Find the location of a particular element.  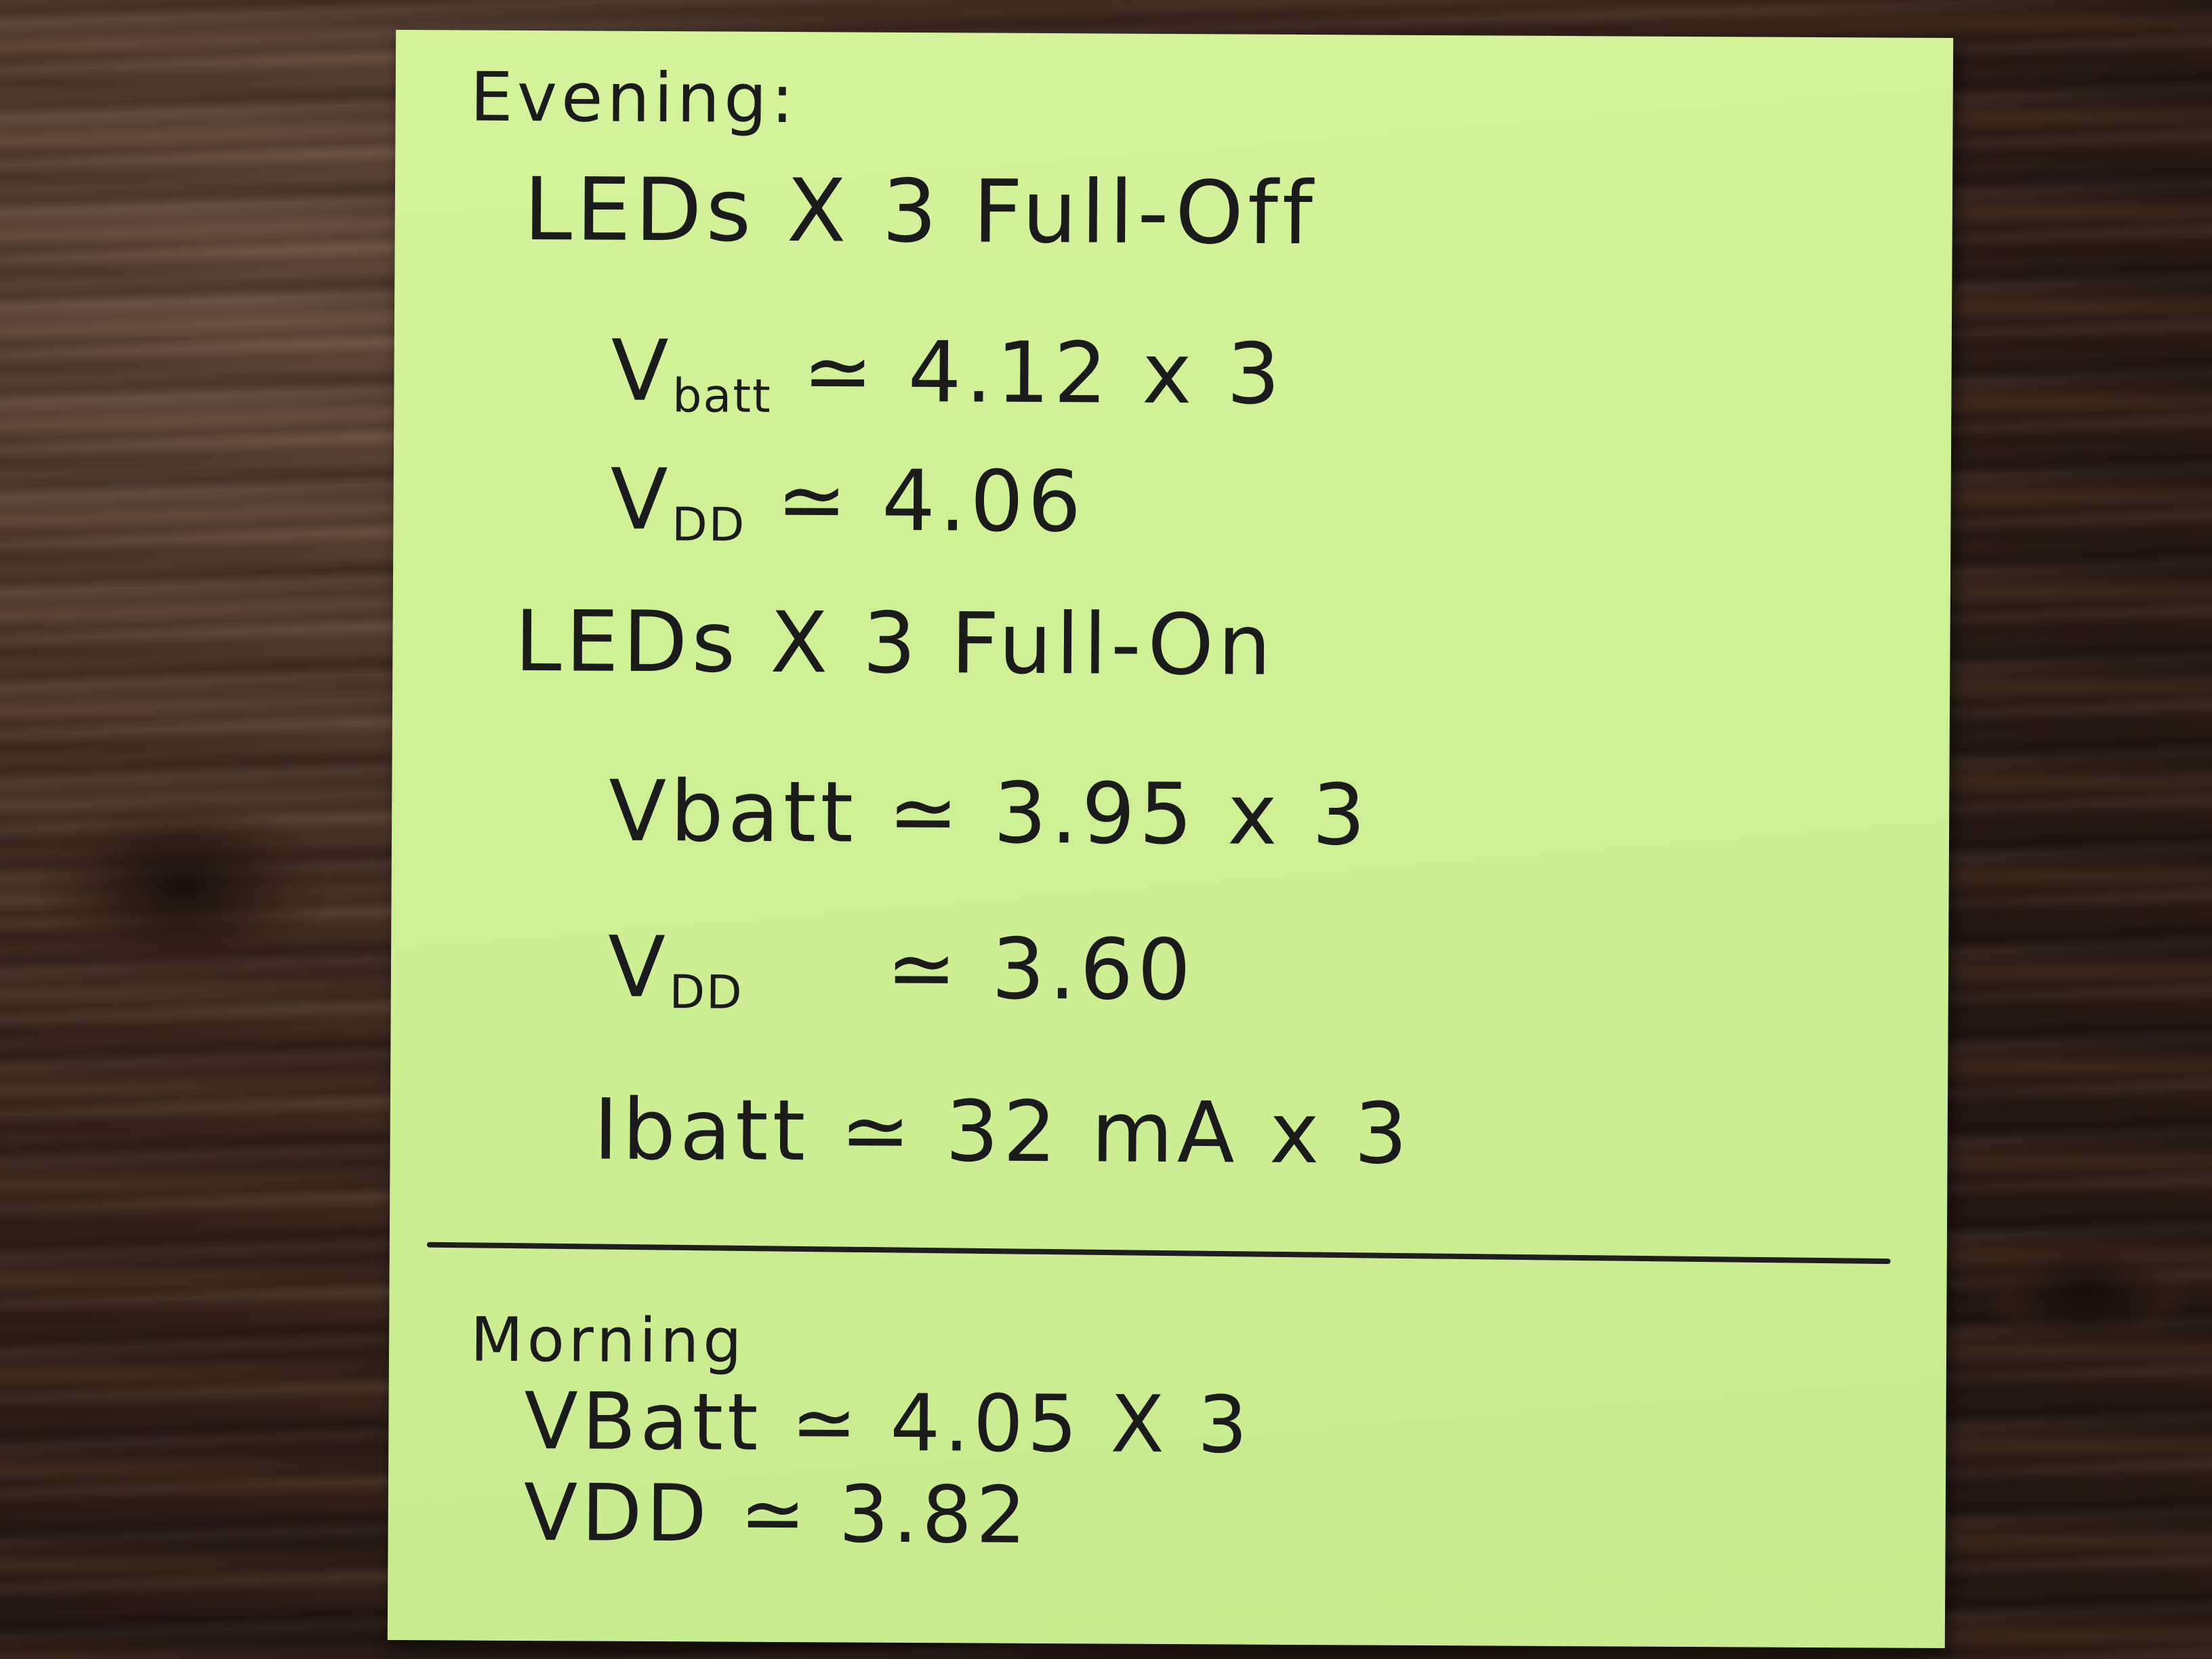

full-on-header: LEDs X 3 Full-On is located at coordinates (894, 644).